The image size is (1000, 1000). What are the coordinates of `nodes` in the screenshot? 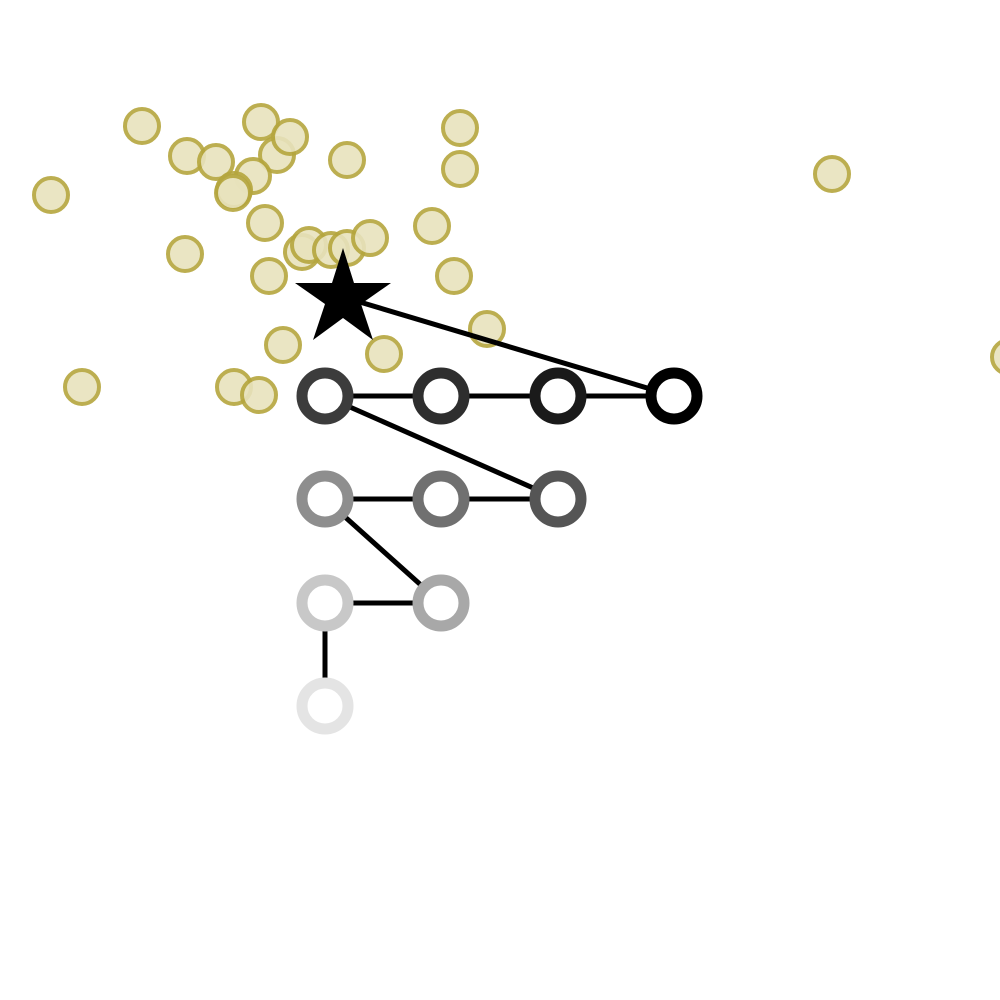 It's located at (499, 551).